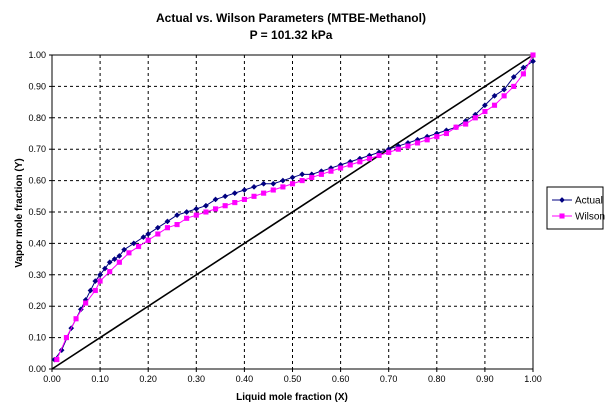  What do you see at coordinates (37, 243) in the screenshot?
I see `y-tick-label: 0.40` at bounding box center [37, 243].